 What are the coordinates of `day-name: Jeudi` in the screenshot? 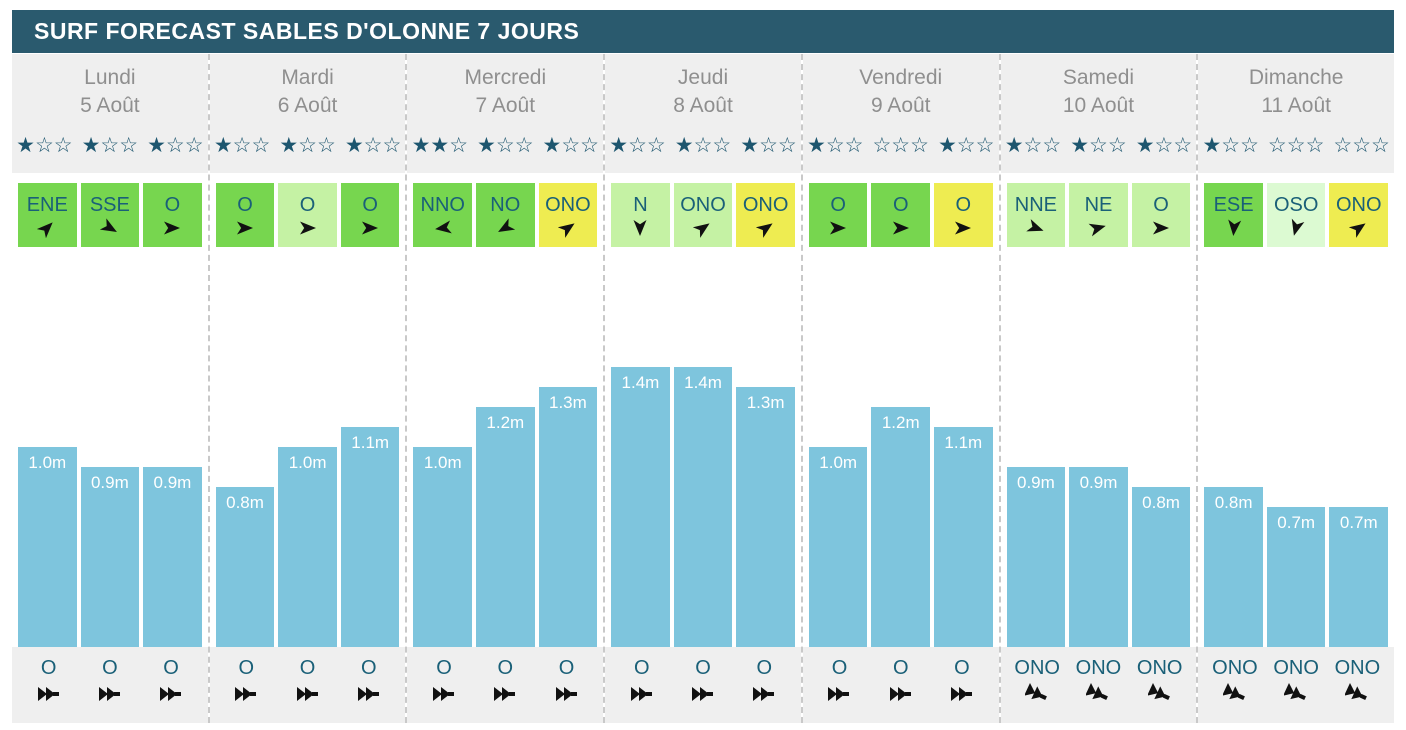 It's located at (703, 77).